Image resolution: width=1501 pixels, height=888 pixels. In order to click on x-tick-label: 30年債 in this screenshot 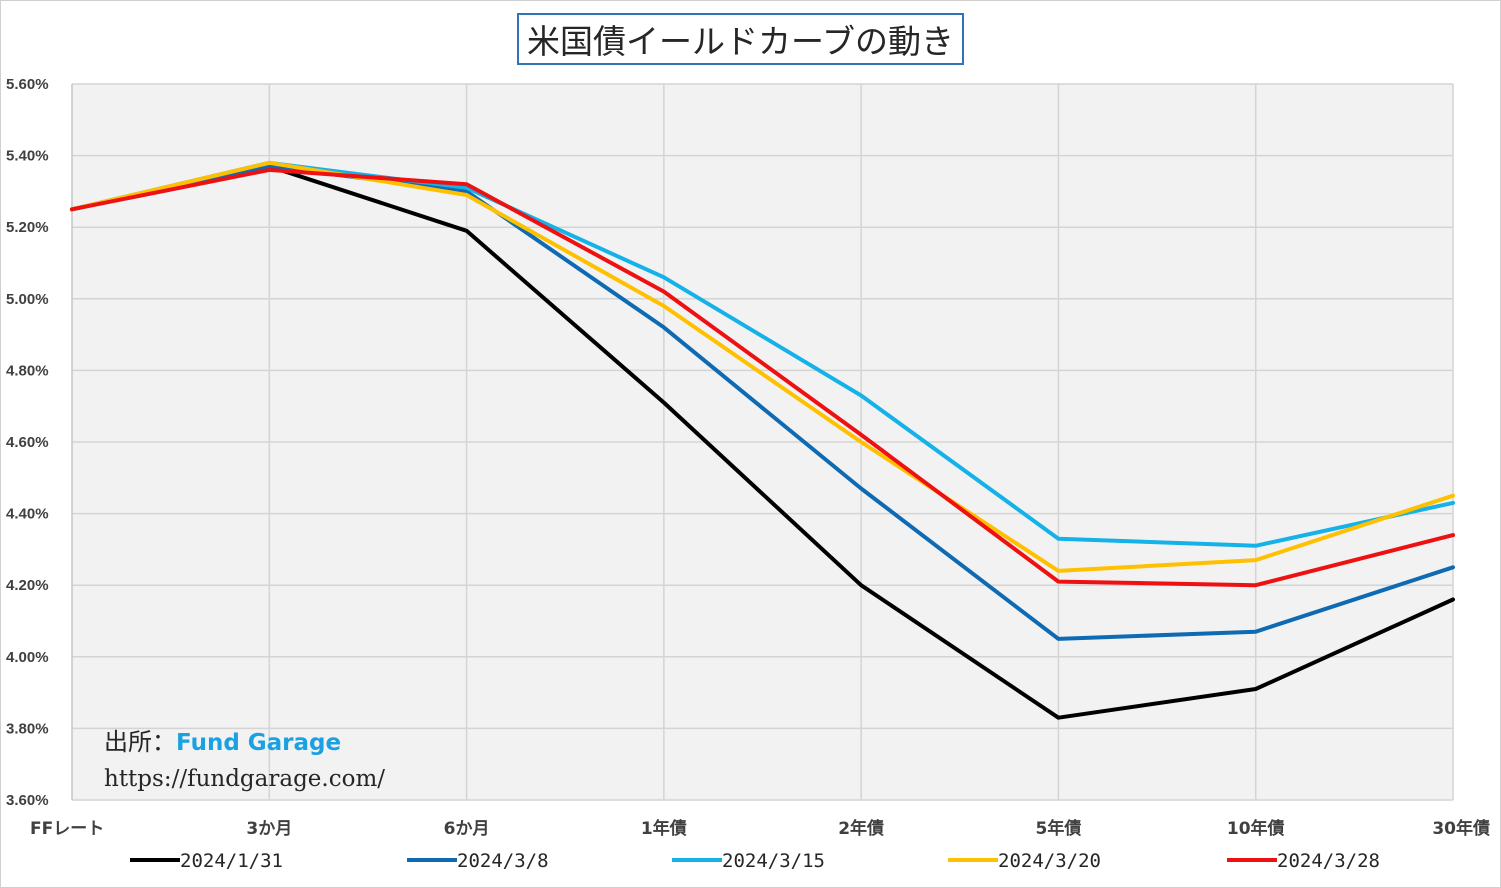, I will do `click(1461, 828)`.